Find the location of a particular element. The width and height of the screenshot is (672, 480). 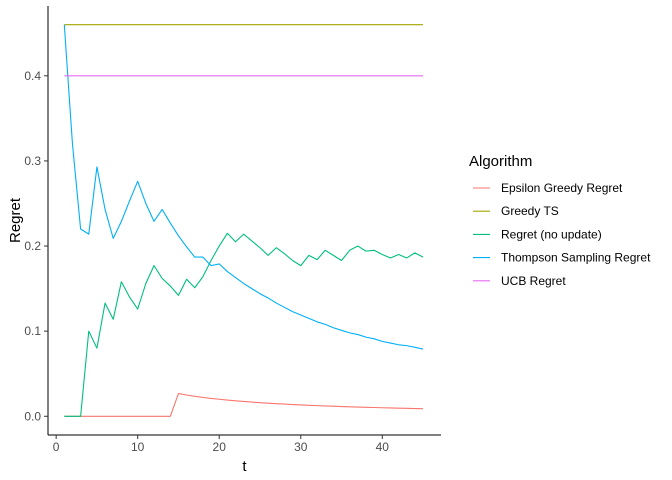

y-axis-title: Regret is located at coordinates (15, 220).